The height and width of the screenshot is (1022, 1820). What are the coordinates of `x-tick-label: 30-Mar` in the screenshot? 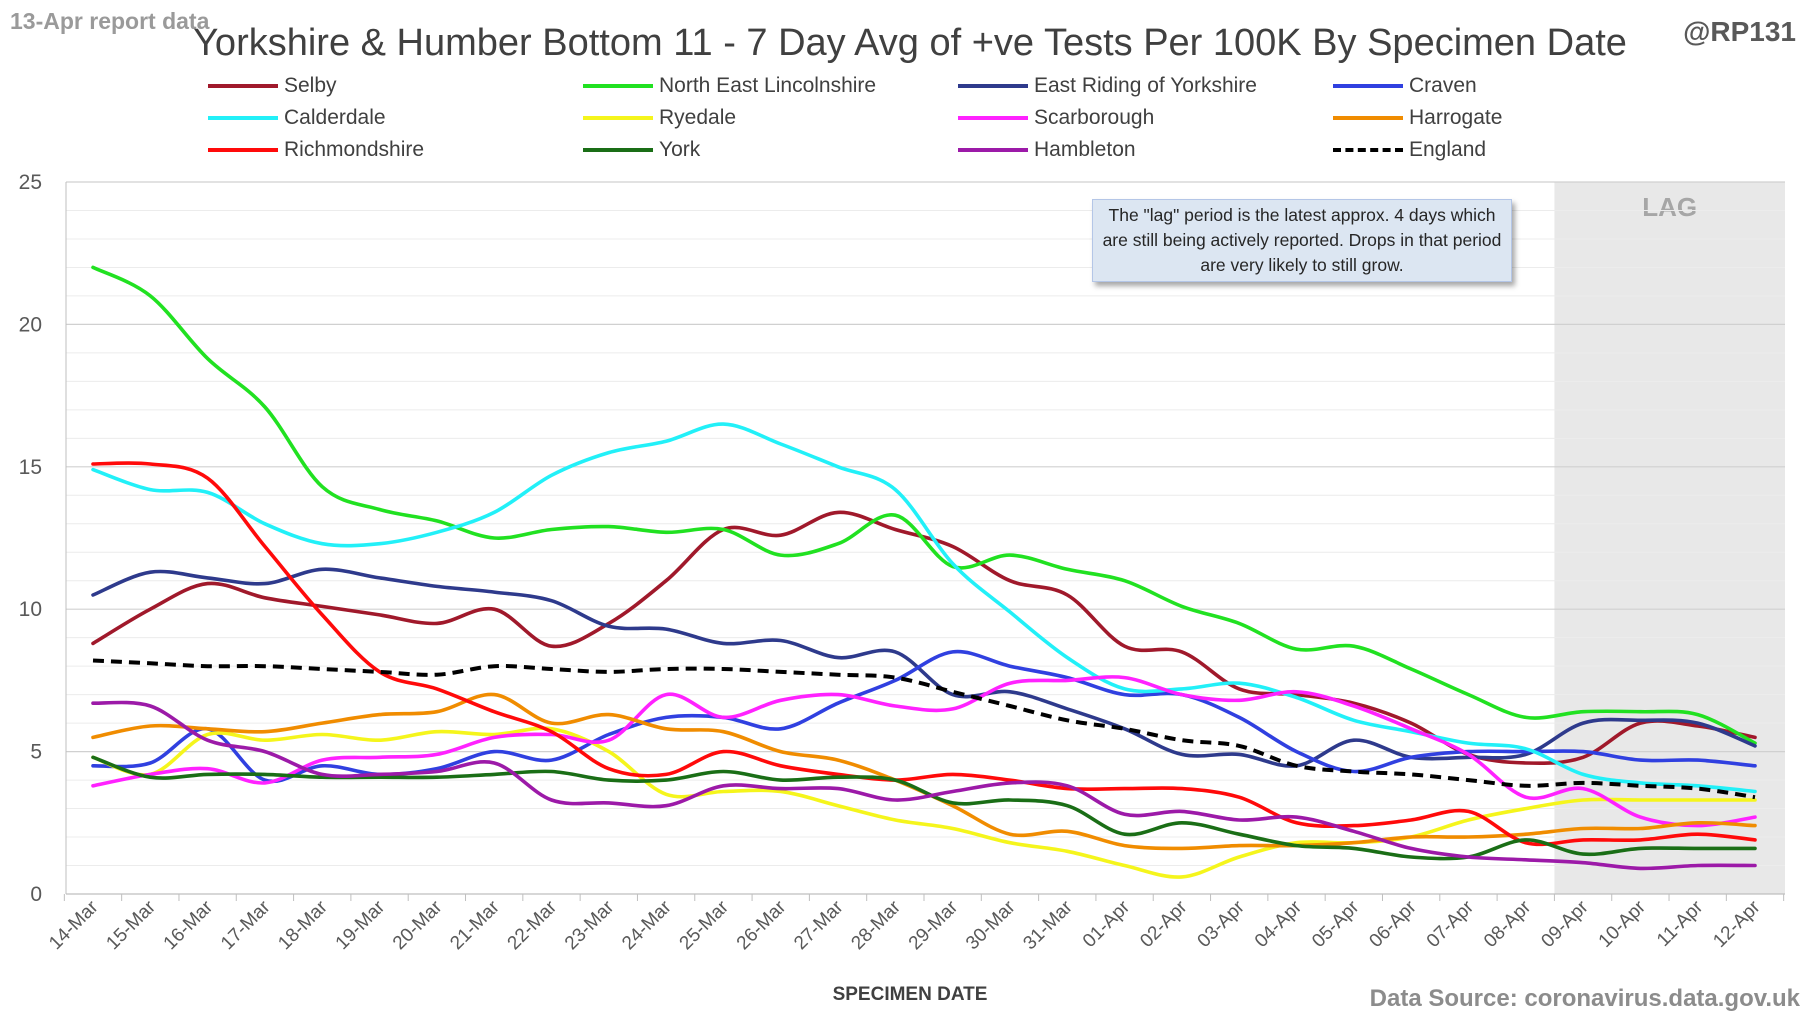 It's located at (991, 925).